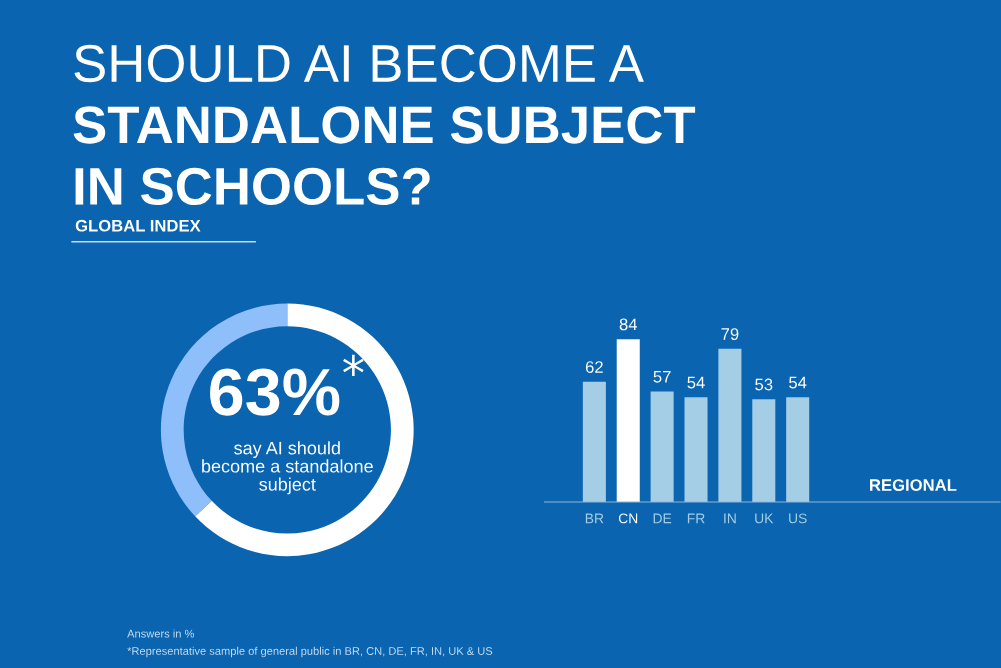  I want to click on data-label: 63%$^{*}$, so click(287, 385).